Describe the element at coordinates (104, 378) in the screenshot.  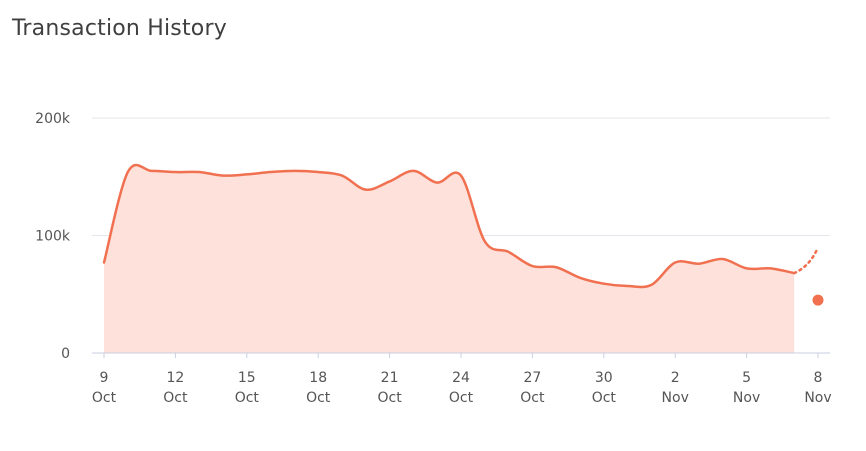
I see `x-tick-day-0: 9` at that location.